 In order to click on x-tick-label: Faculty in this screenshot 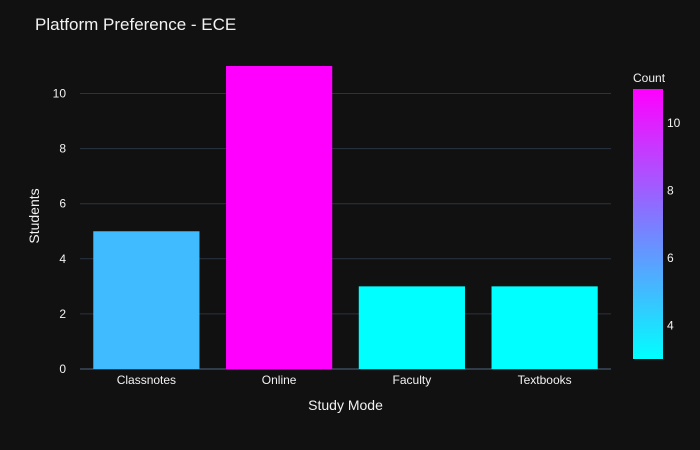, I will do `click(412, 380)`.